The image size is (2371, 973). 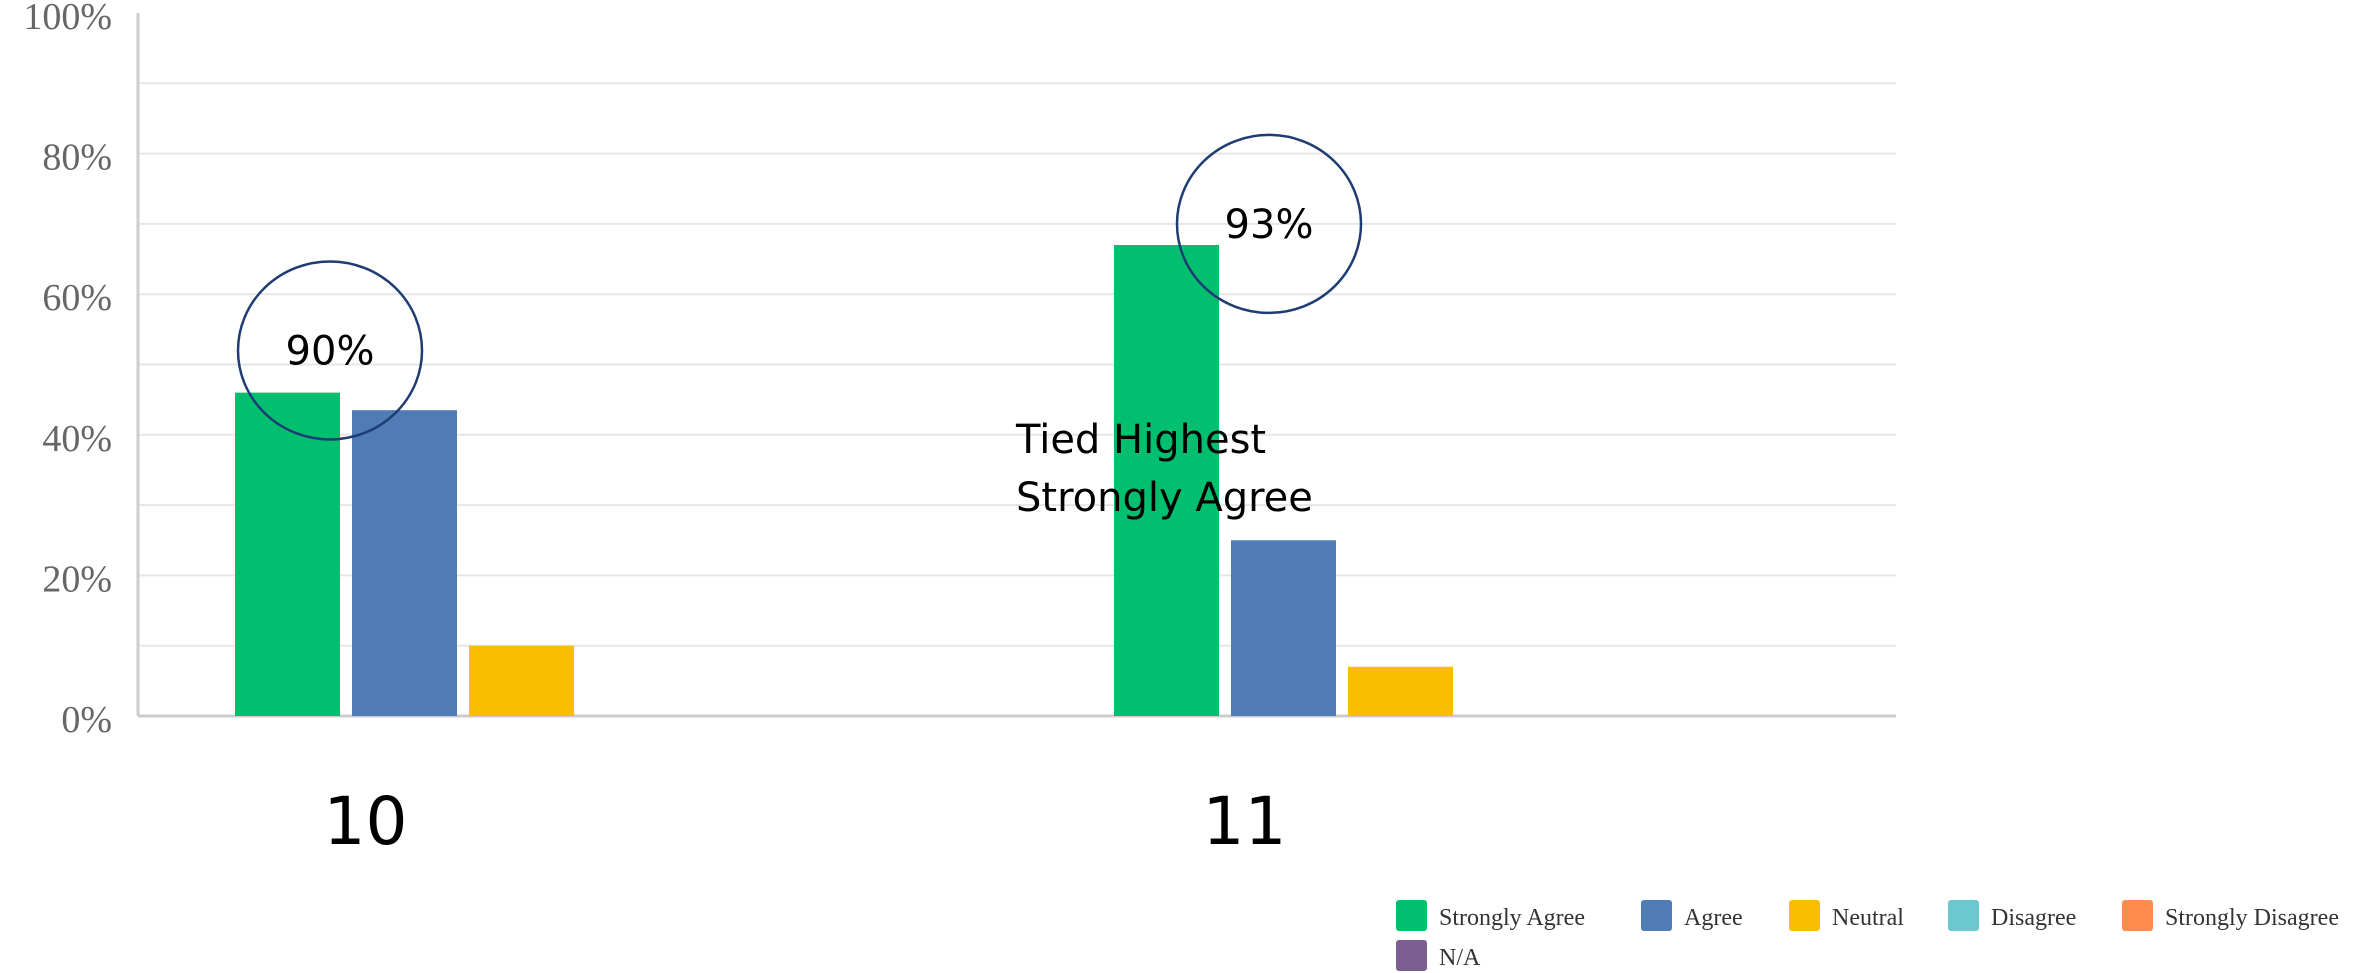 What do you see at coordinates (1411, 915) in the screenshot?
I see `legend-swatch-strongly-agree` at bounding box center [1411, 915].